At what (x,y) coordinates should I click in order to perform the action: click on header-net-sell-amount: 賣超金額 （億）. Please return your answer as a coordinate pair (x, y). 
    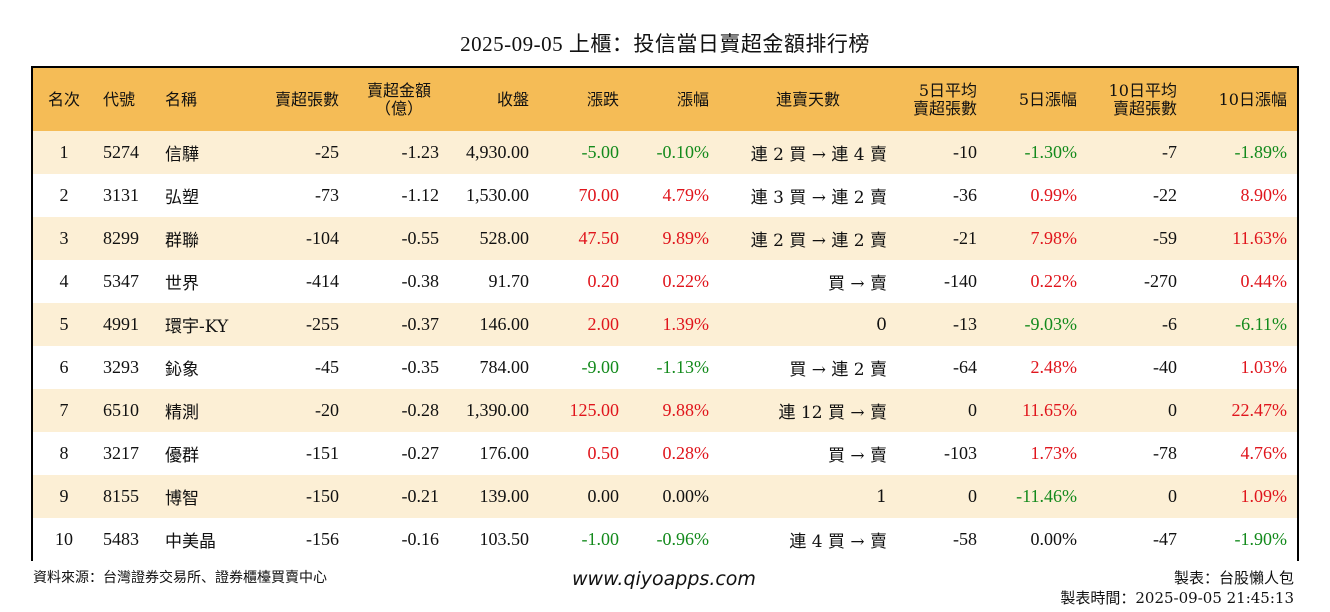
    Looking at the image, I should click on (399, 99).